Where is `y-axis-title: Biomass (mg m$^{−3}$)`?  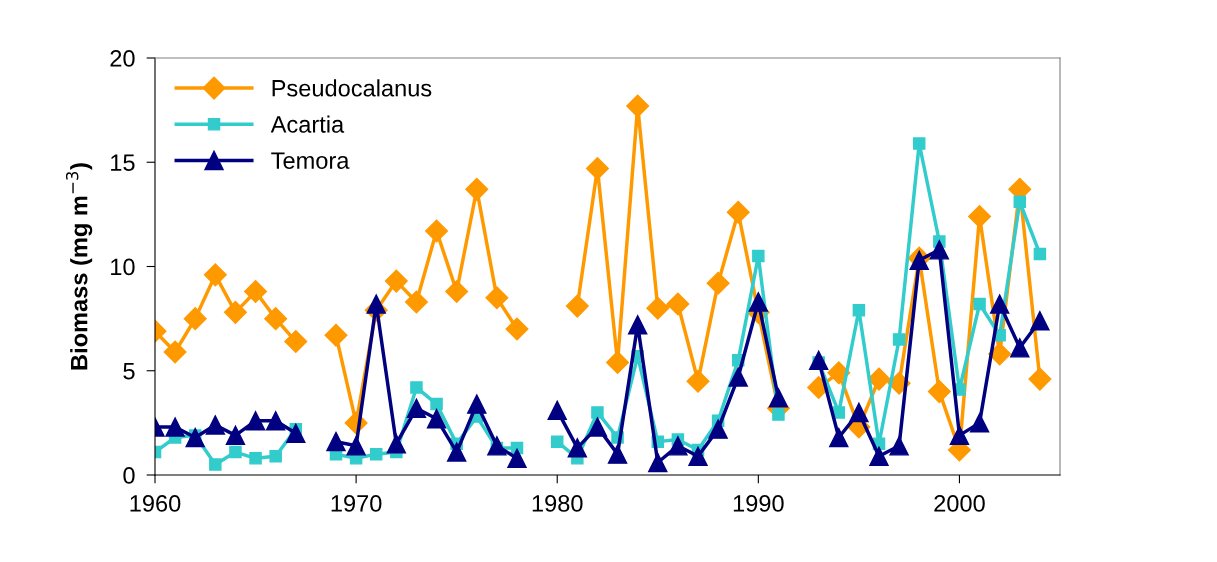
y-axis-title: Biomass (mg m$^{−3}$) is located at coordinates (79, 266).